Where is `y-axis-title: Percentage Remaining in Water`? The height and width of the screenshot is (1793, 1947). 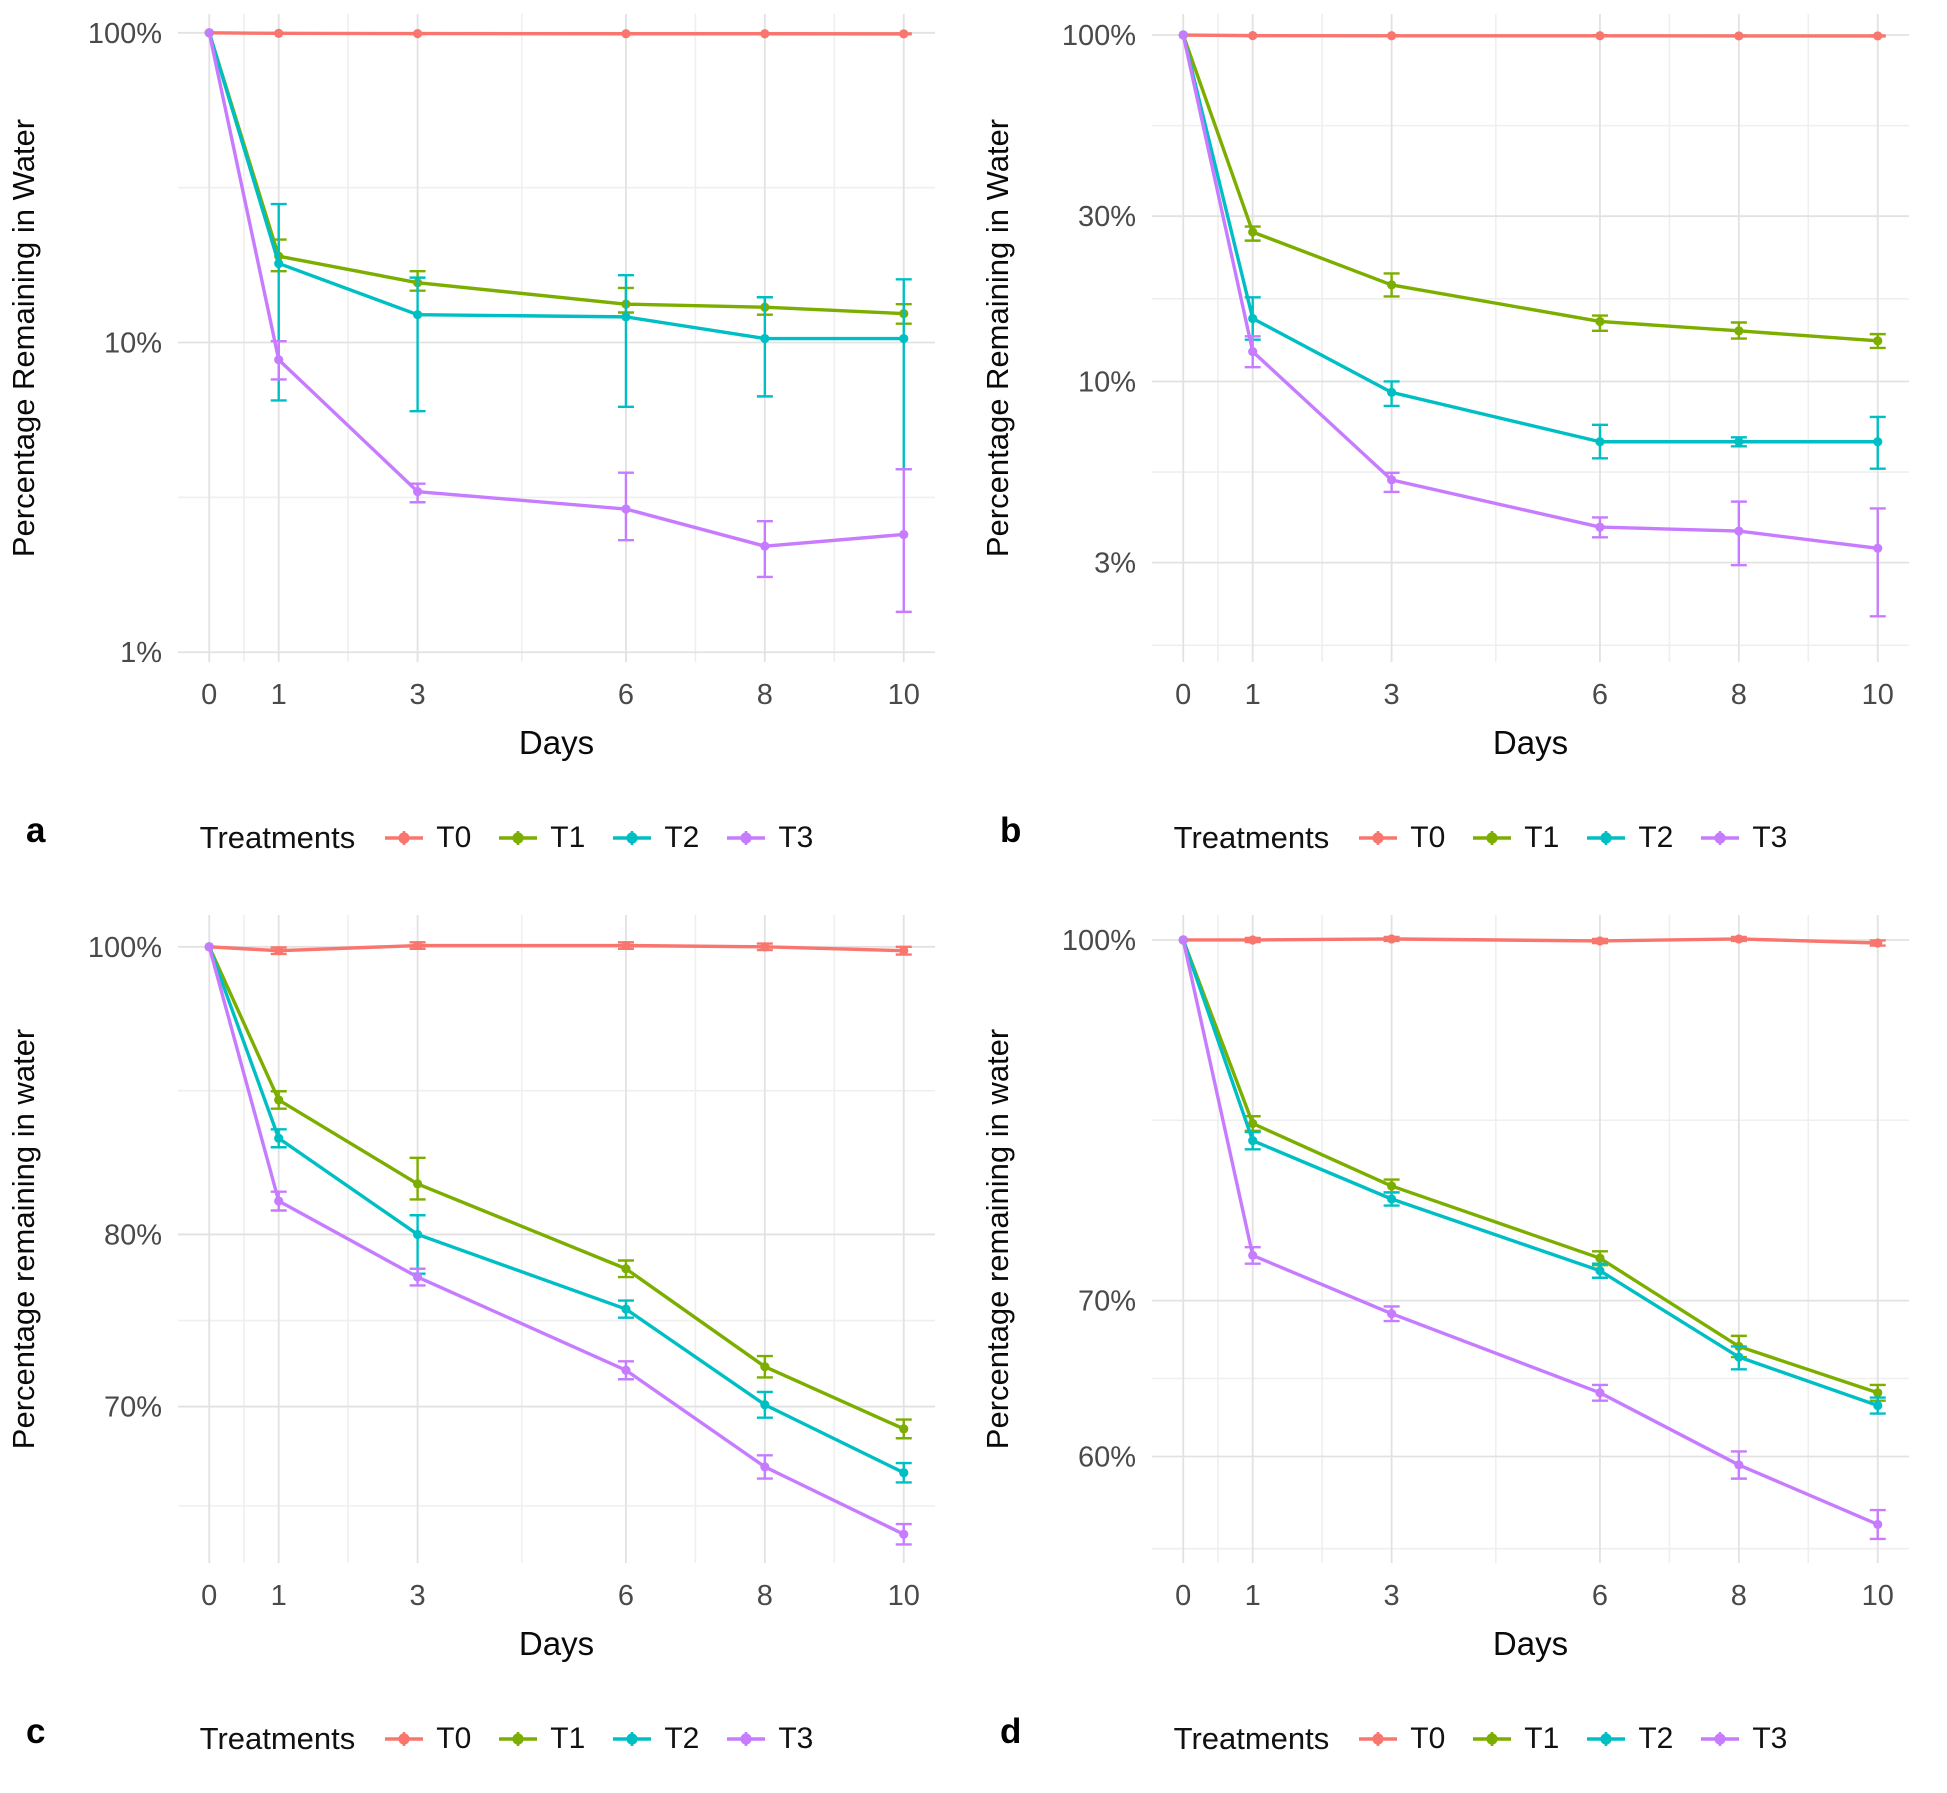
y-axis-title: Percentage Remaining in Water is located at coordinates (997, 338).